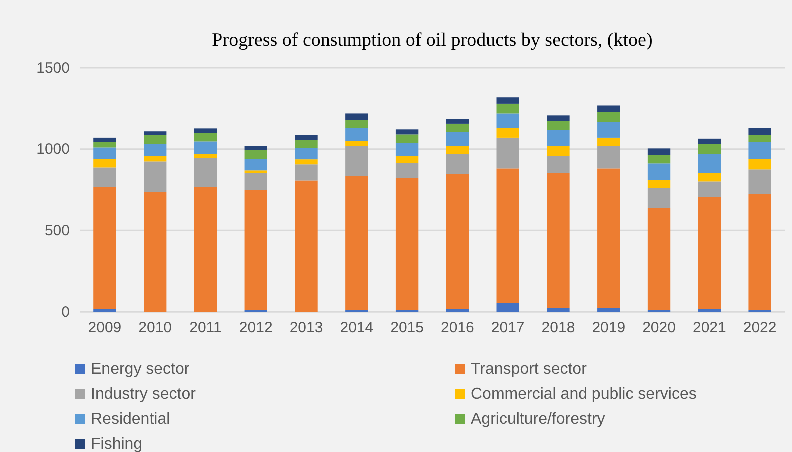 The image size is (792, 452). Describe the element at coordinates (206, 328) in the screenshot. I see `x-tick-label: 2011` at that location.